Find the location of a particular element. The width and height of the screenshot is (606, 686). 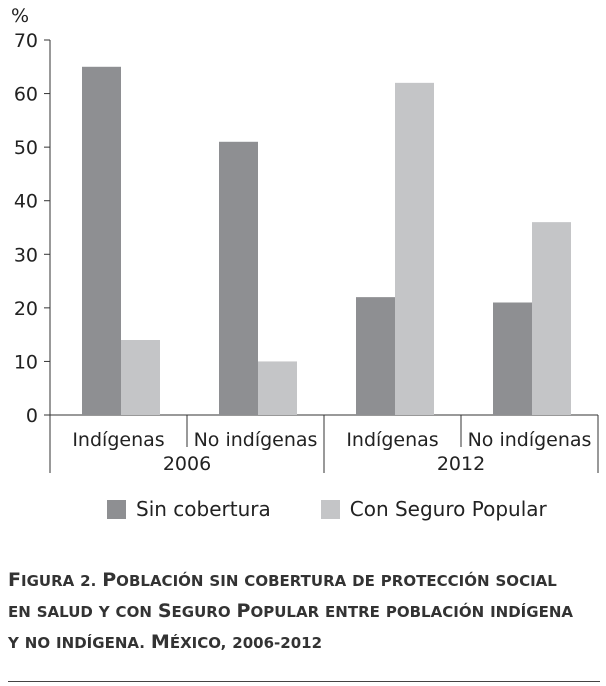

y-tick-label-40: 40 is located at coordinates (26, 202).